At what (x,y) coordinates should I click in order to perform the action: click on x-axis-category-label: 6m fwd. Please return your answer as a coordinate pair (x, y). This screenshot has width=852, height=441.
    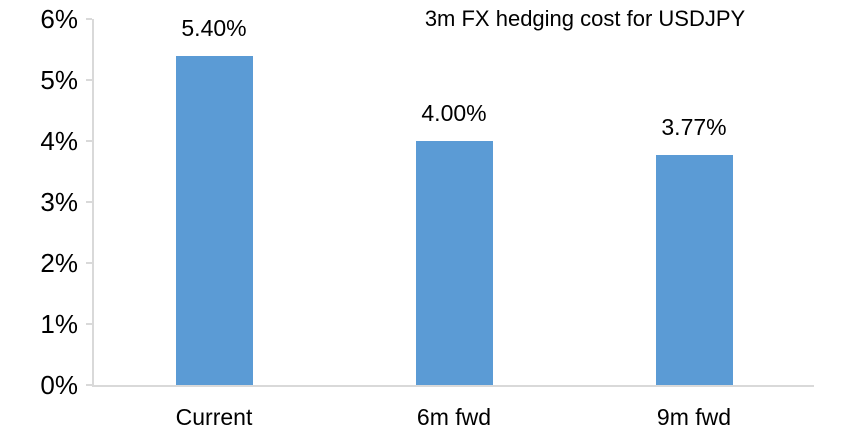
    Looking at the image, I should click on (454, 417).